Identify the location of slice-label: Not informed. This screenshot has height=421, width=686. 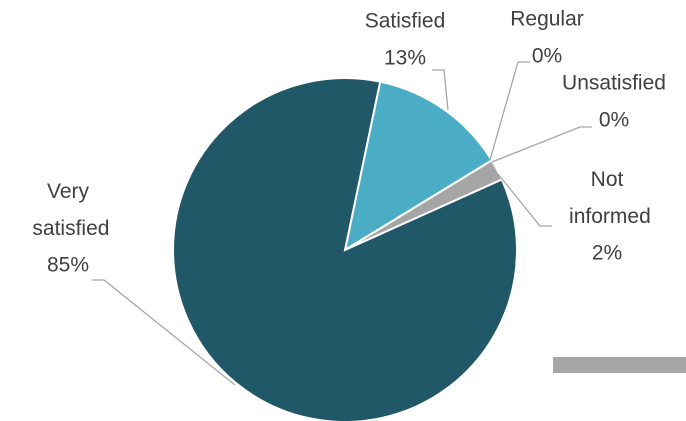
(607, 198).